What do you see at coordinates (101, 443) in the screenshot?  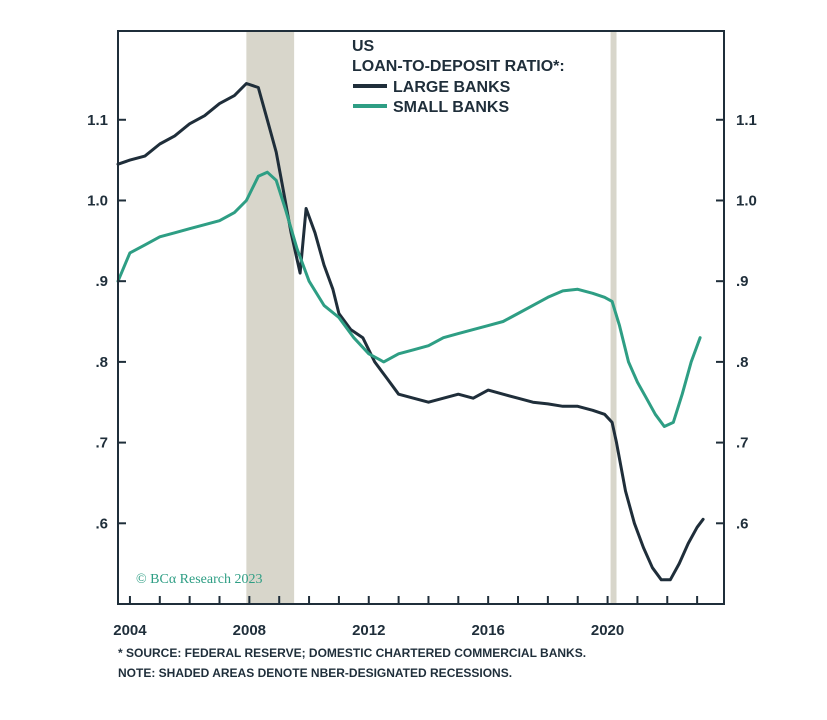 I see `y-tick-label-left: .7` at bounding box center [101, 443].